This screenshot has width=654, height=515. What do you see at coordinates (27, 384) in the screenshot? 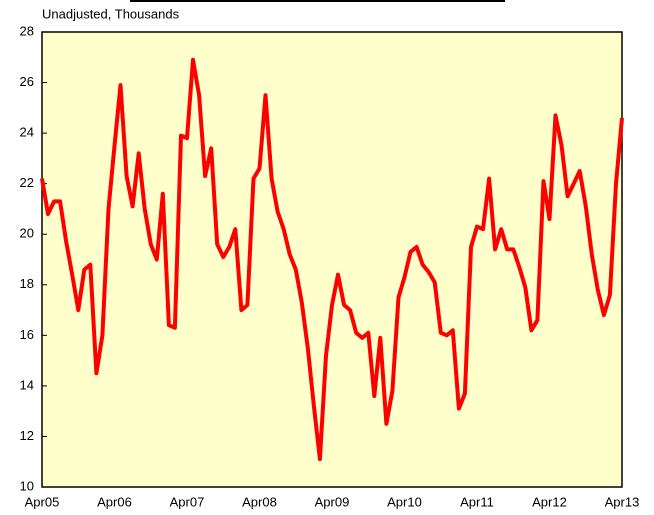
I see `y-tick-label: 14` at bounding box center [27, 384].